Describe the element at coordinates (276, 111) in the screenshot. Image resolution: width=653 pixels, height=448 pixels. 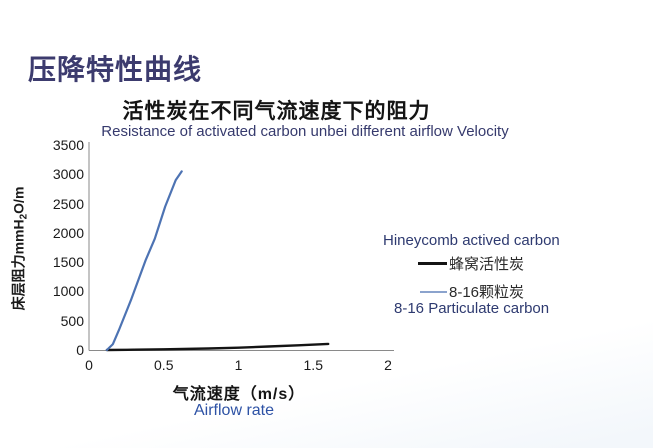
I see `chart-title-zh: 活性炭在不同气流速度下的阻力` at that location.